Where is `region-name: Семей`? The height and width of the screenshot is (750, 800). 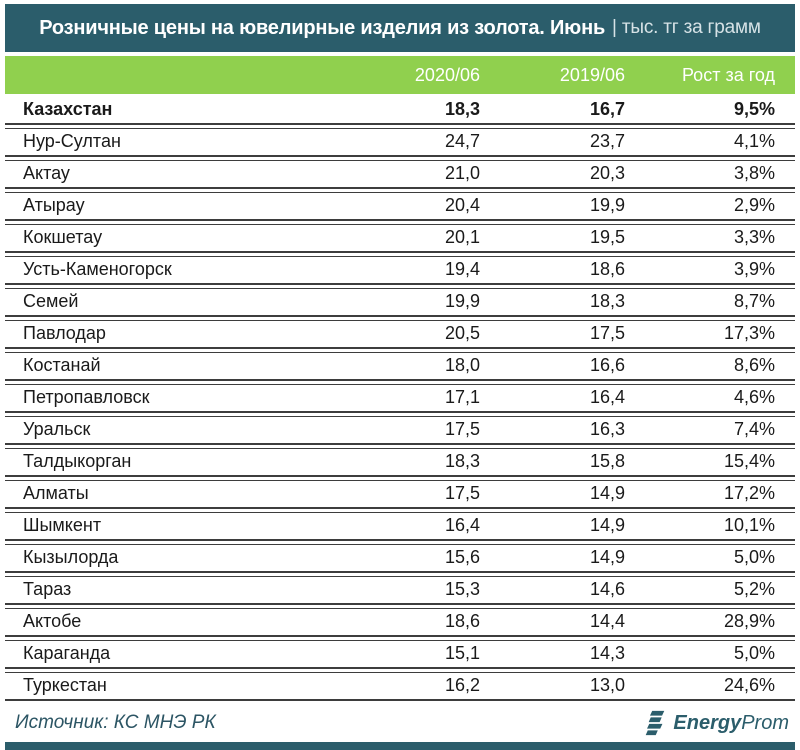 region-name: Семей is located at coordinates (172, 302).